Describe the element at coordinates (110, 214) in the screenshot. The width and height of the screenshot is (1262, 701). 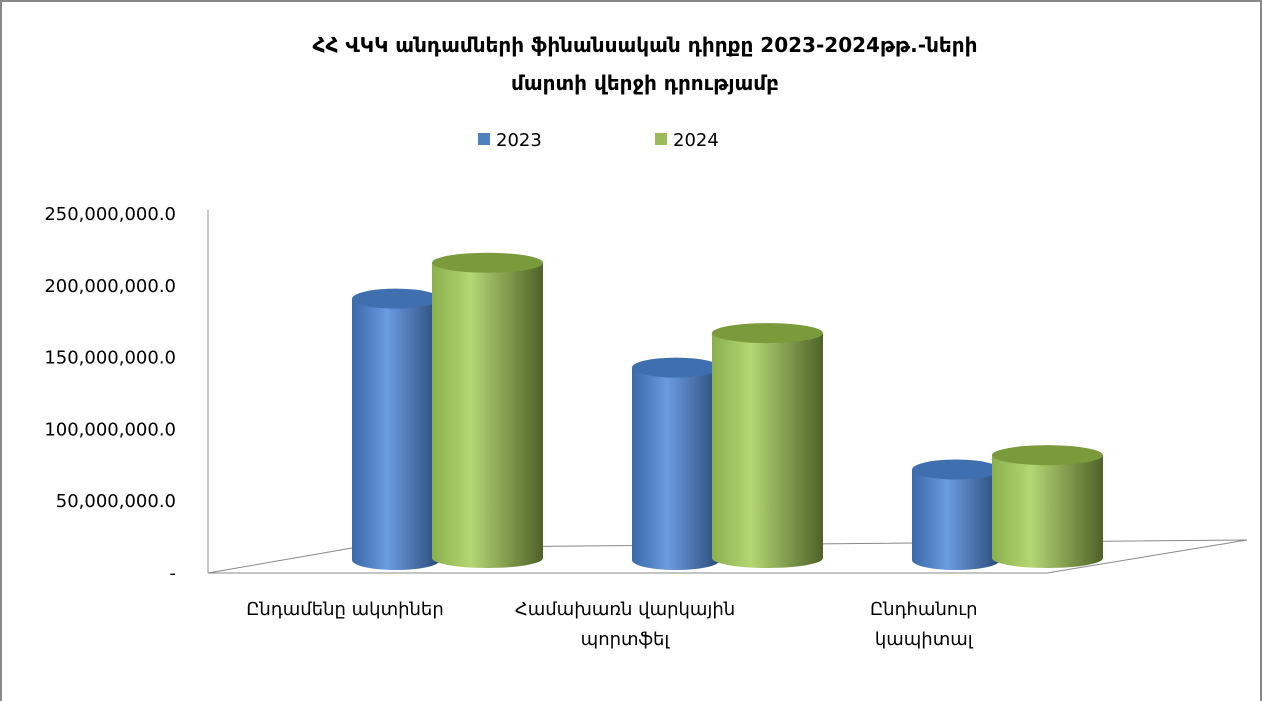
I see `y-tick-label: 250,000,000.0` at that location.